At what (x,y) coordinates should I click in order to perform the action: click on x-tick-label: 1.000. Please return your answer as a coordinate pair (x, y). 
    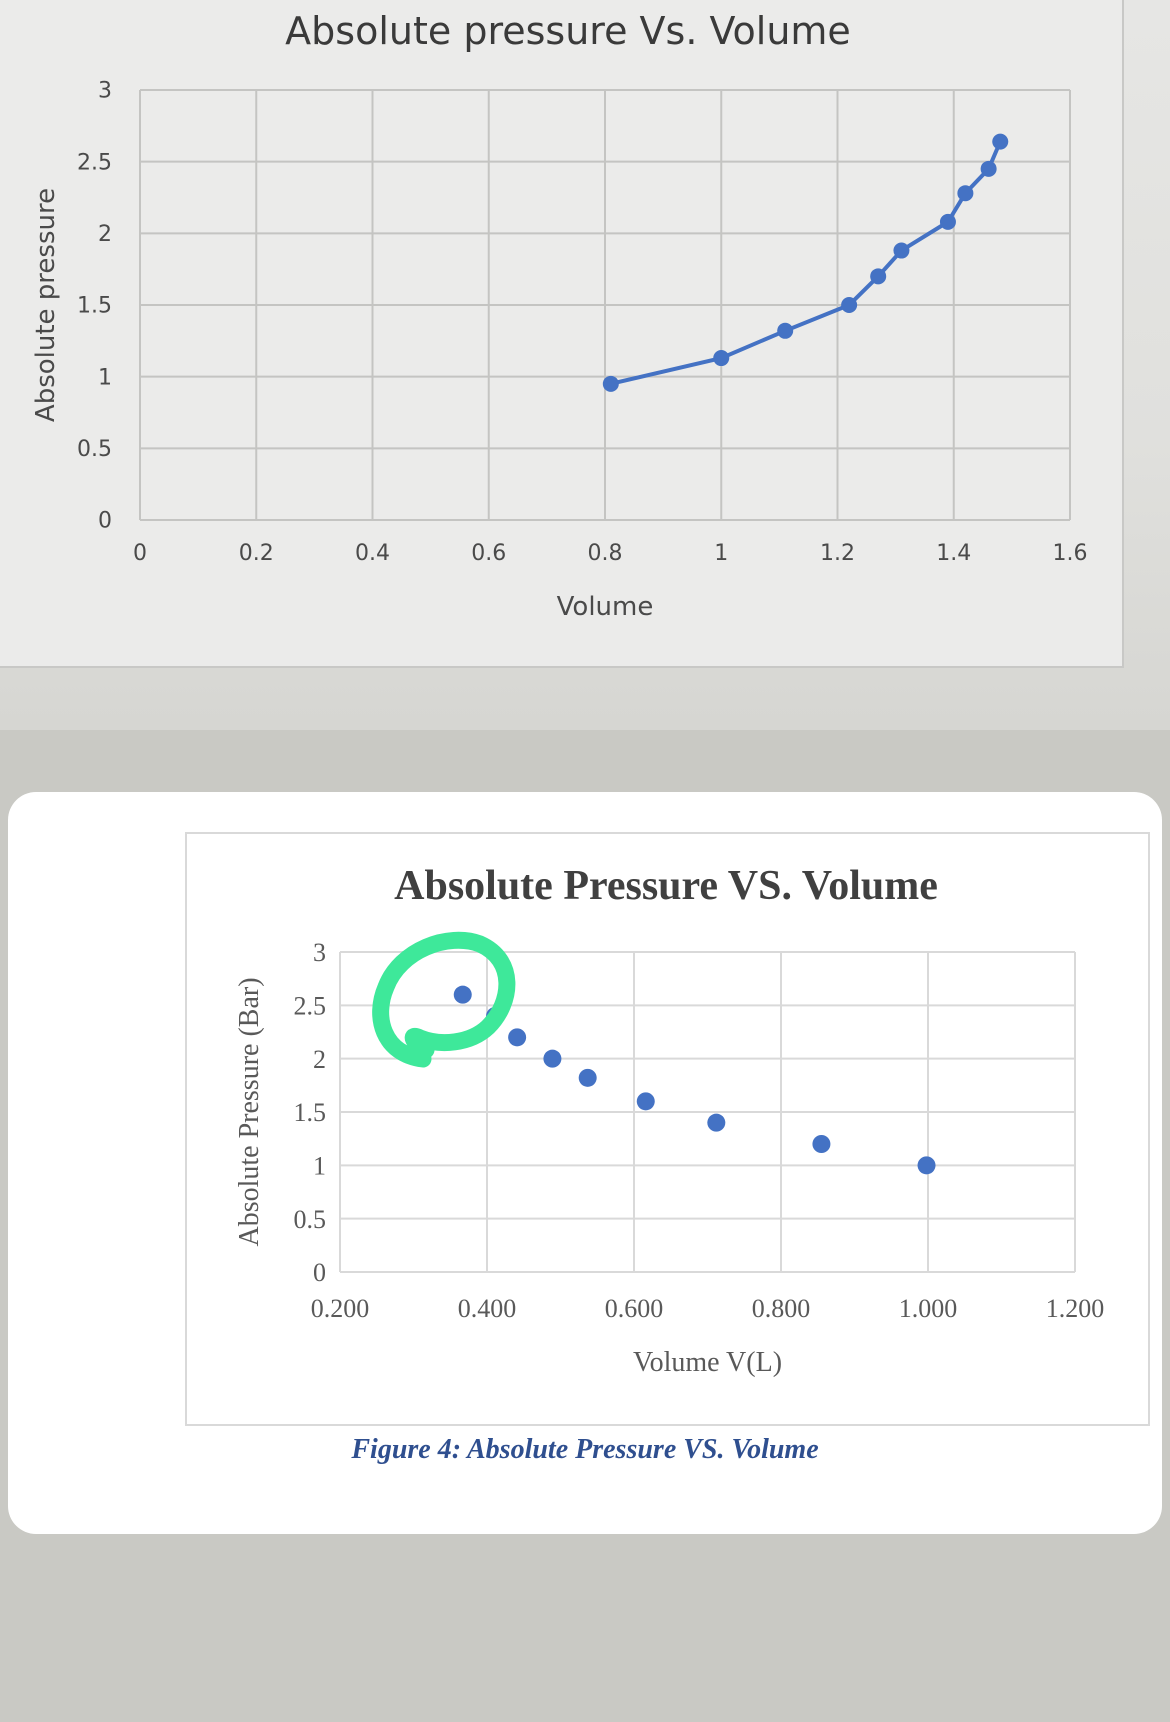
    Looking at the image, I should click on (928, 1308).